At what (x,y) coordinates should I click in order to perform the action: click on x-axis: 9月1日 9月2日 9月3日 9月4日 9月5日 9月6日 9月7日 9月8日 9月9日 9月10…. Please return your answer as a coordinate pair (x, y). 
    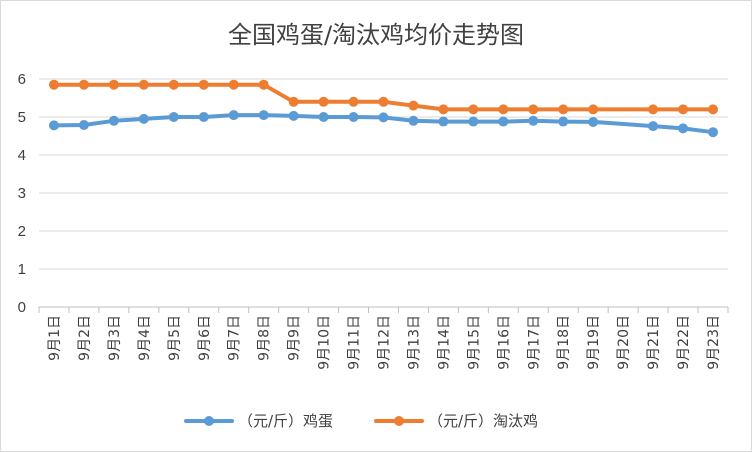
    Looking at the image, I should click on (383, 338).